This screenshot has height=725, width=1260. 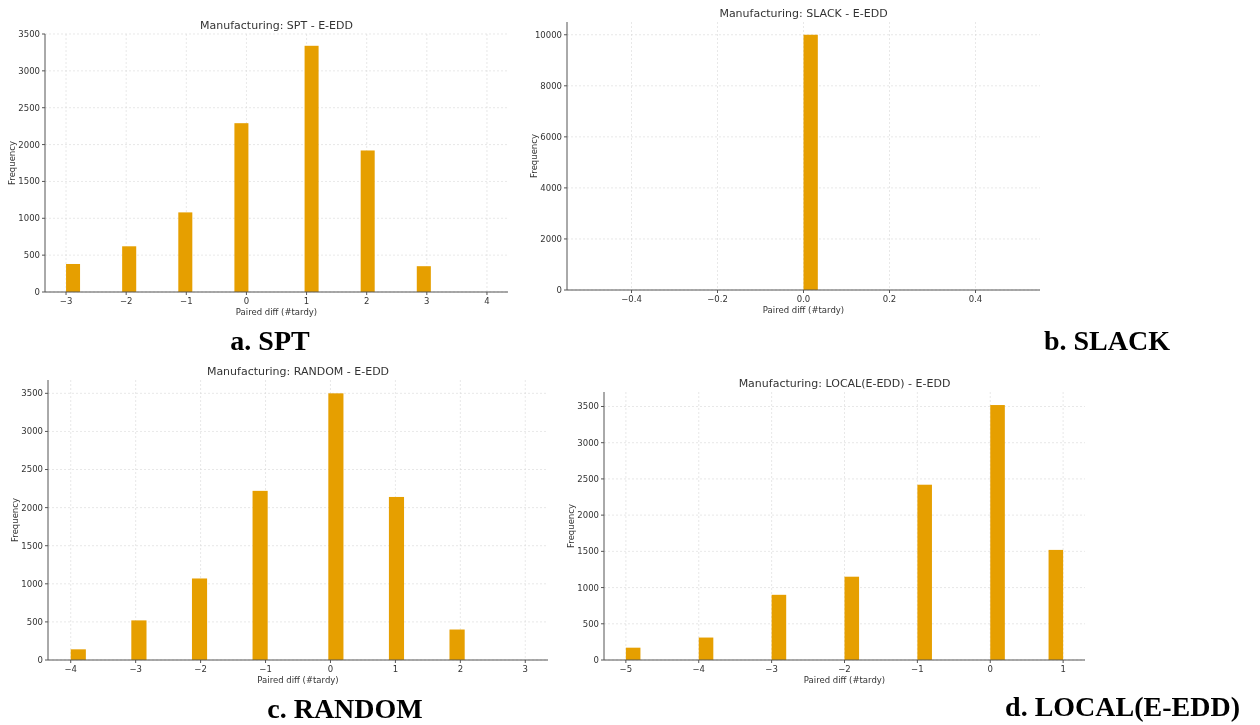 I want to click on x-tick-label: −5, so click(x=626, y=669).